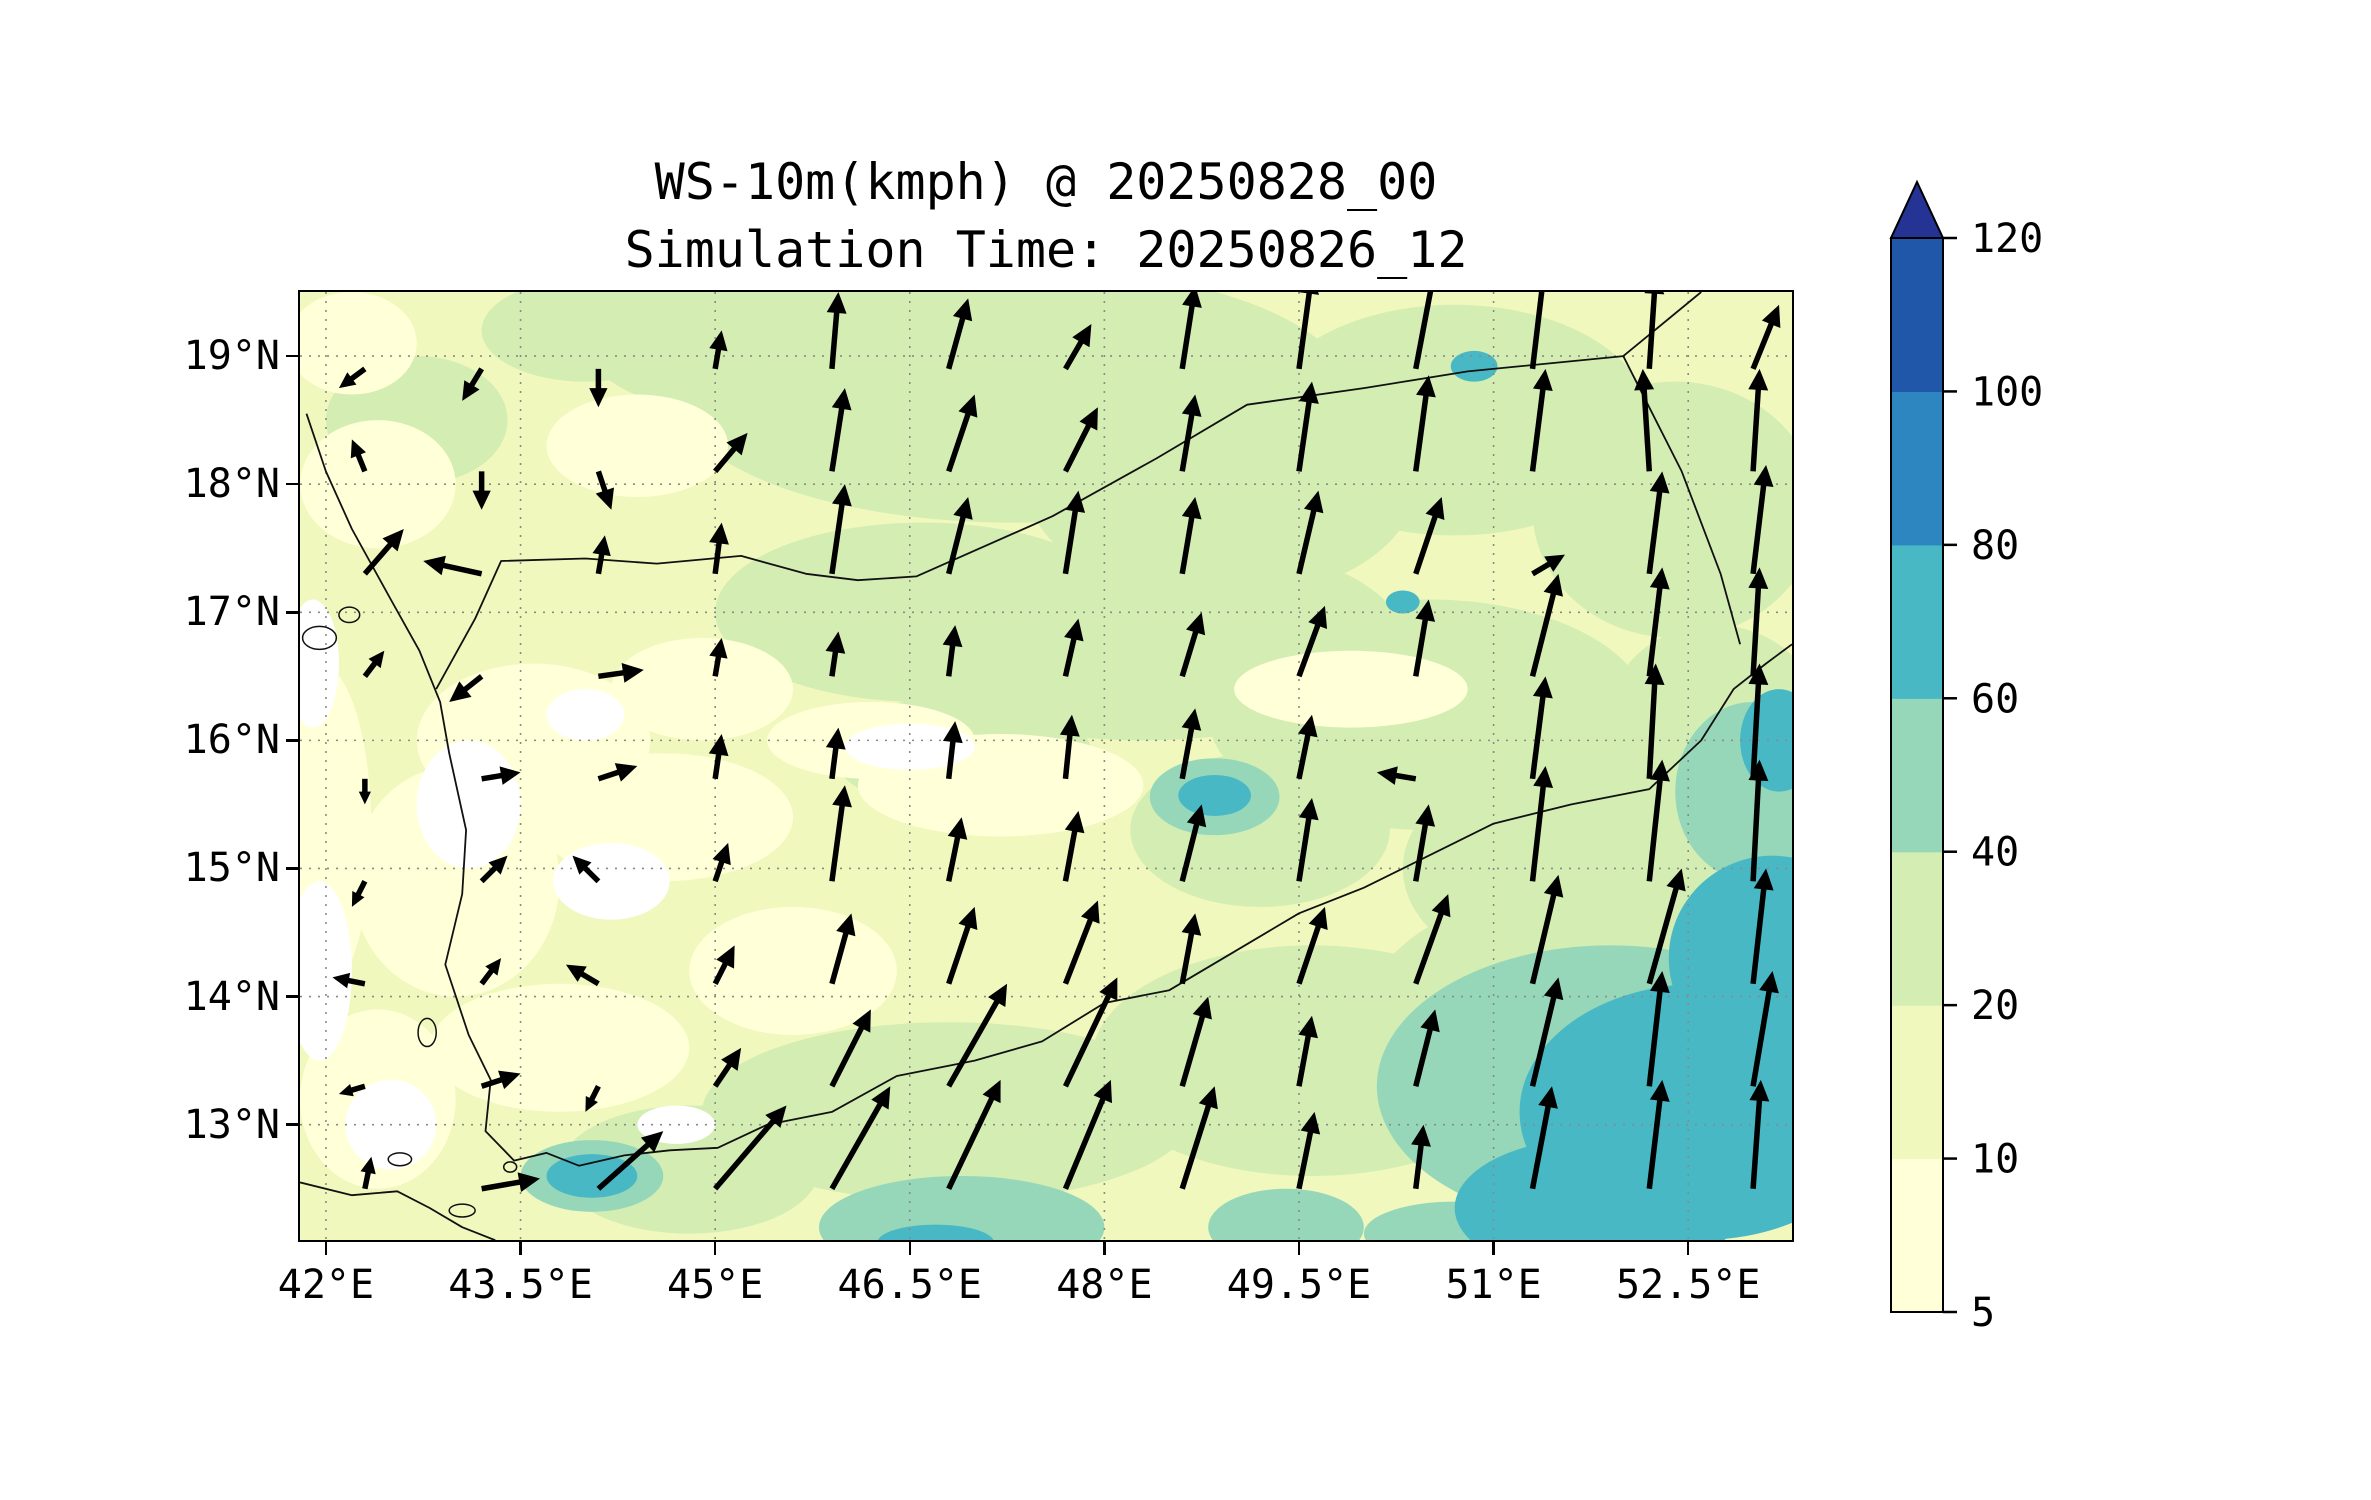  I want to click on y-tick-label: 18°N, so click(231, 484).